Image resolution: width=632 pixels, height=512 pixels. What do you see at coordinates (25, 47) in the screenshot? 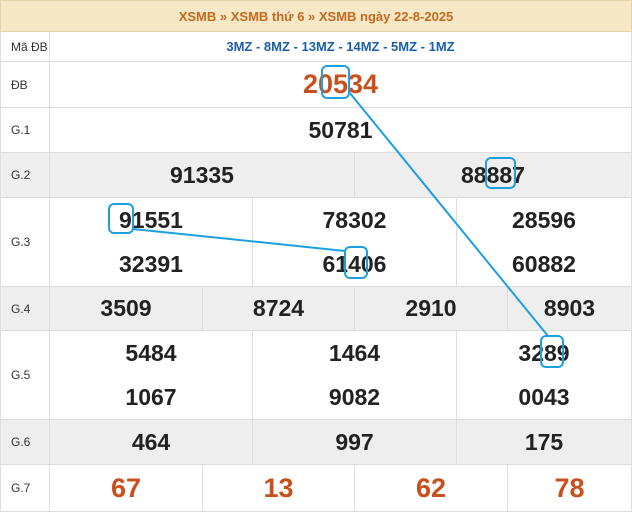
I see `code-label: Mã ĐB` at bounding box center [25, 47].